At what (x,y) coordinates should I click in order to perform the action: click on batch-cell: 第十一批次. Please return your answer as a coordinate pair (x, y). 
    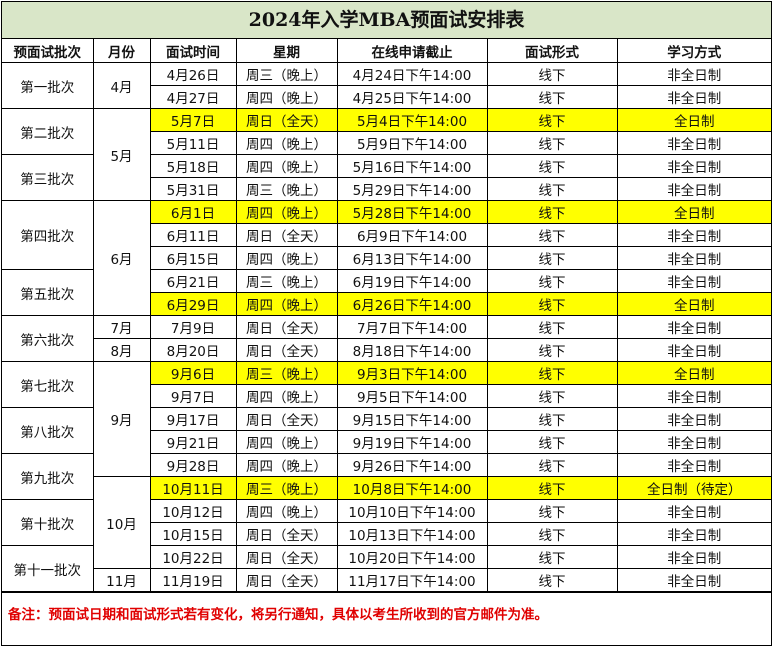
    Looking at the image, I should click on (48, 568).